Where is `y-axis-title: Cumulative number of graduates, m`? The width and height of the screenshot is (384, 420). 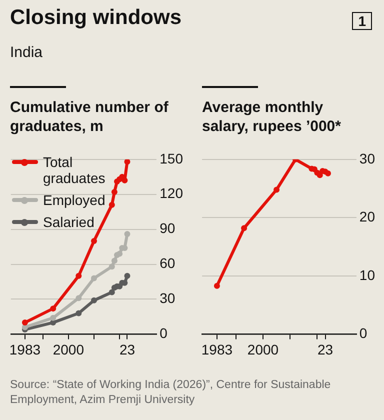 y-axis-title: Cumulative number of graduates, m is located at coordinates (90, 117).